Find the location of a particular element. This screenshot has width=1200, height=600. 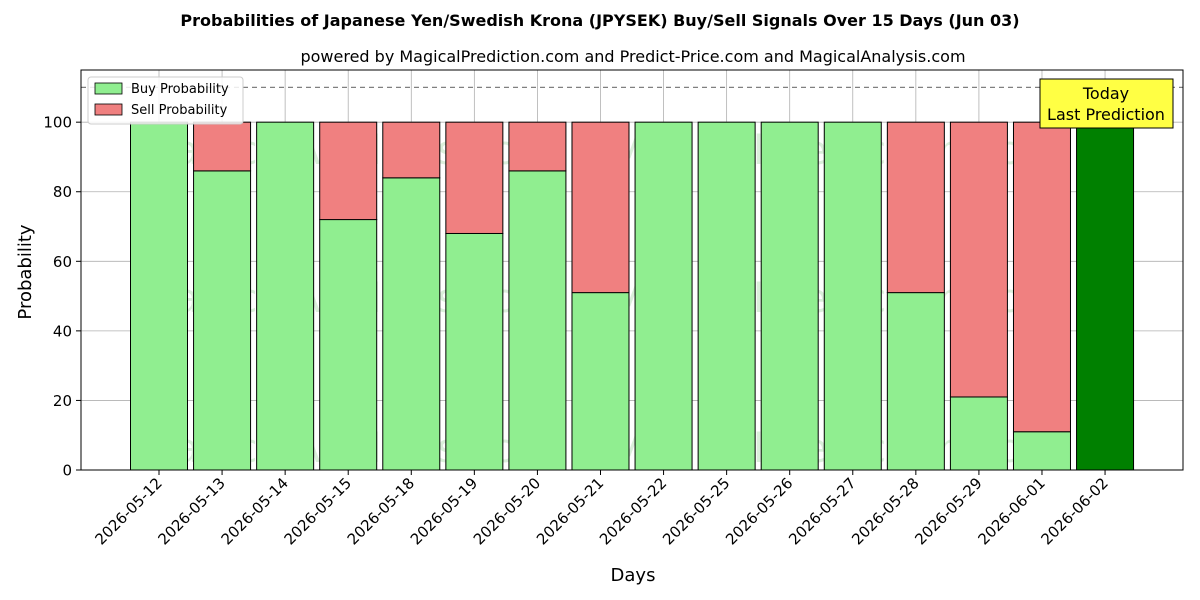

y-axis-label: Probability is located at coordinates (25, 271).